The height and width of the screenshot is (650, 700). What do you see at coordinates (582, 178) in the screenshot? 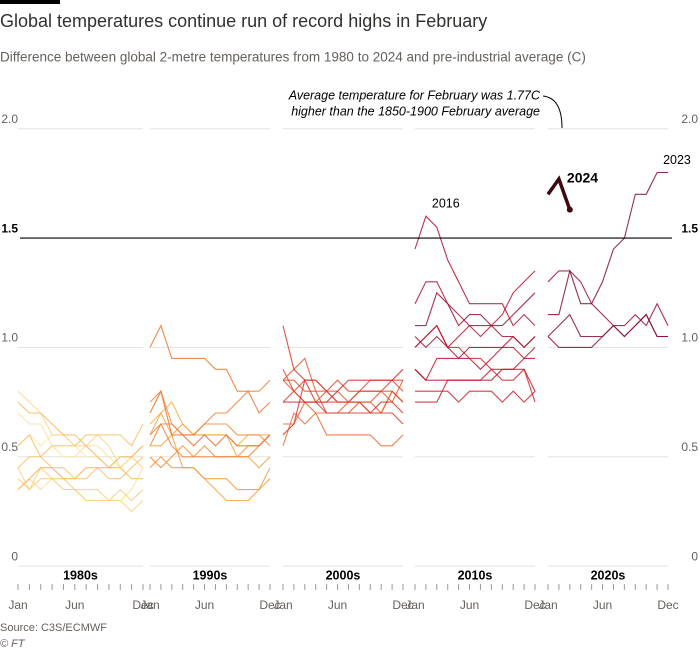
I see `series-label: 2024` at bounding box center [582, 178].